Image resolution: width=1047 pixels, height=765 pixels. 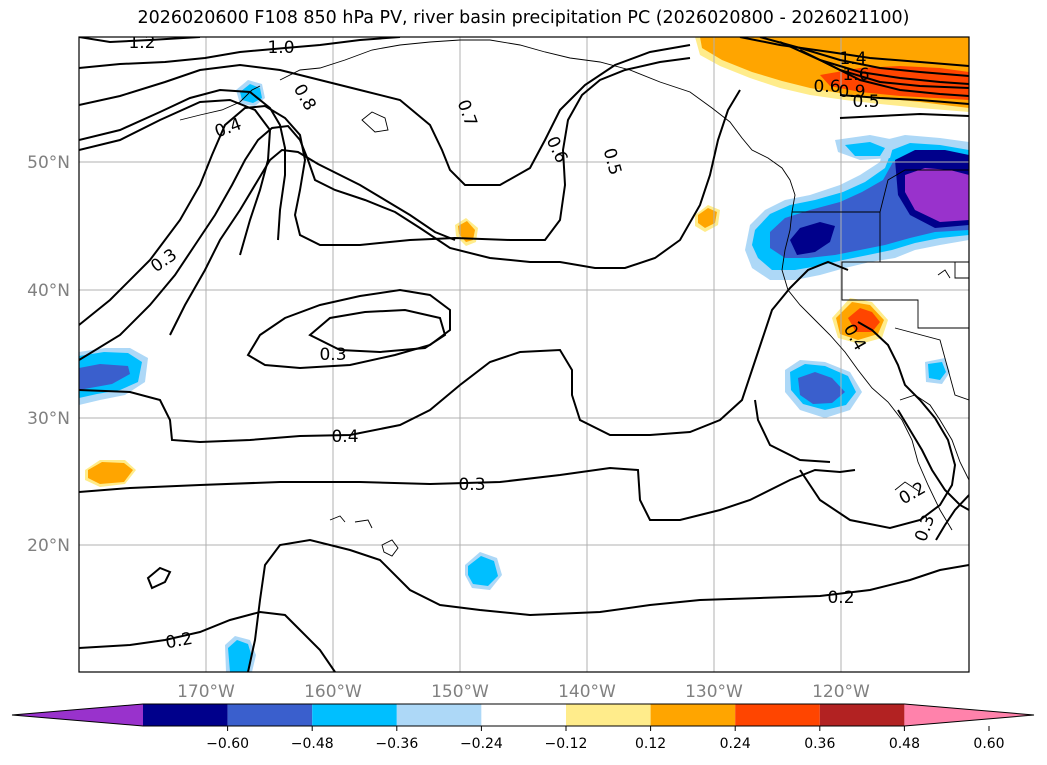 I want to click on colorbar-tick-label: 0.24, so click(x=735, y=744).